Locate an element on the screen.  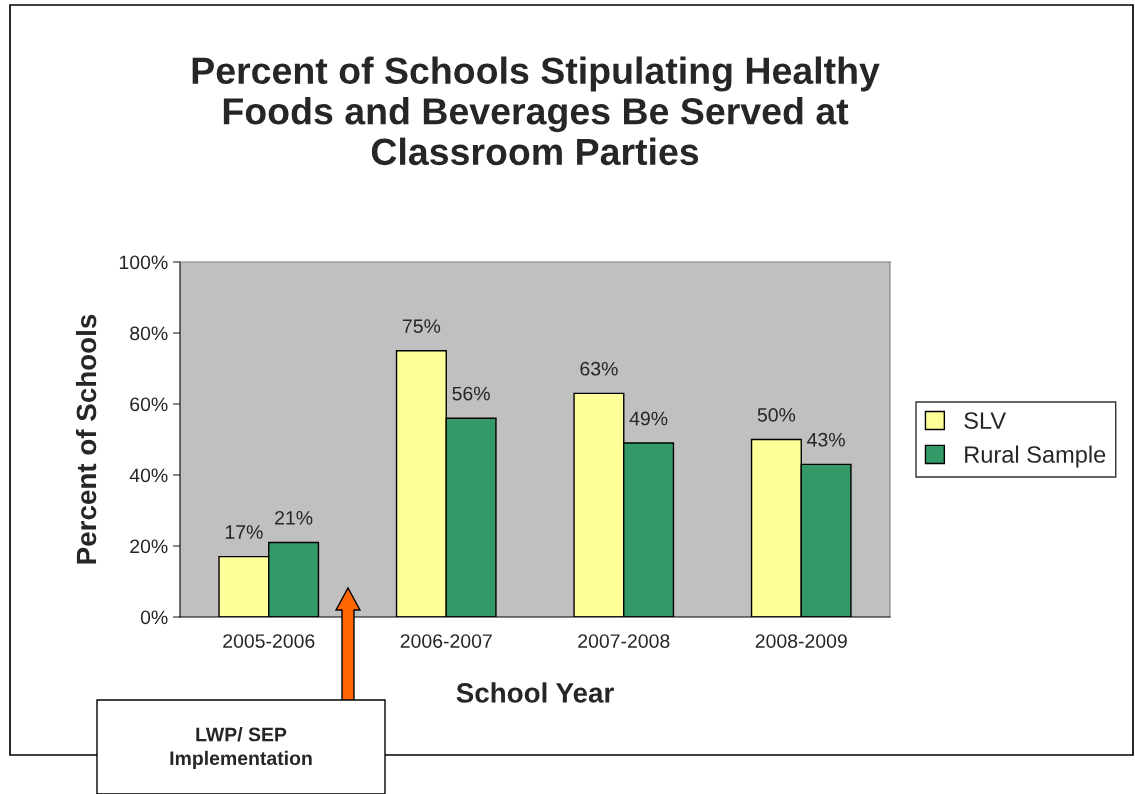
x-tick-label: 2007-2008 is located at coordinates (624, 641).